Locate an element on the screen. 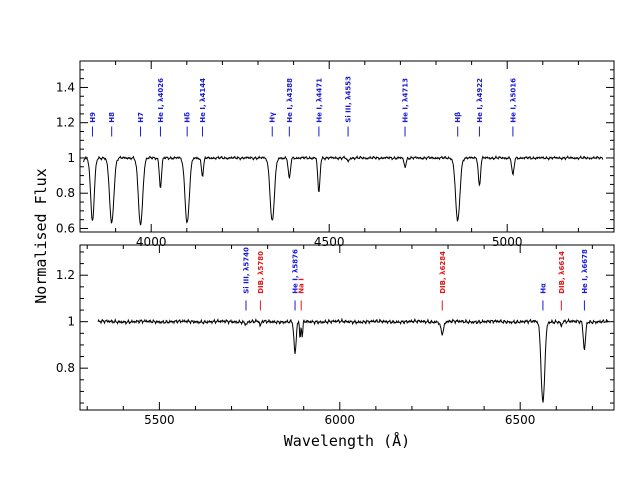  line-label: He I, λ4471 is located at coordinates (319, 100).